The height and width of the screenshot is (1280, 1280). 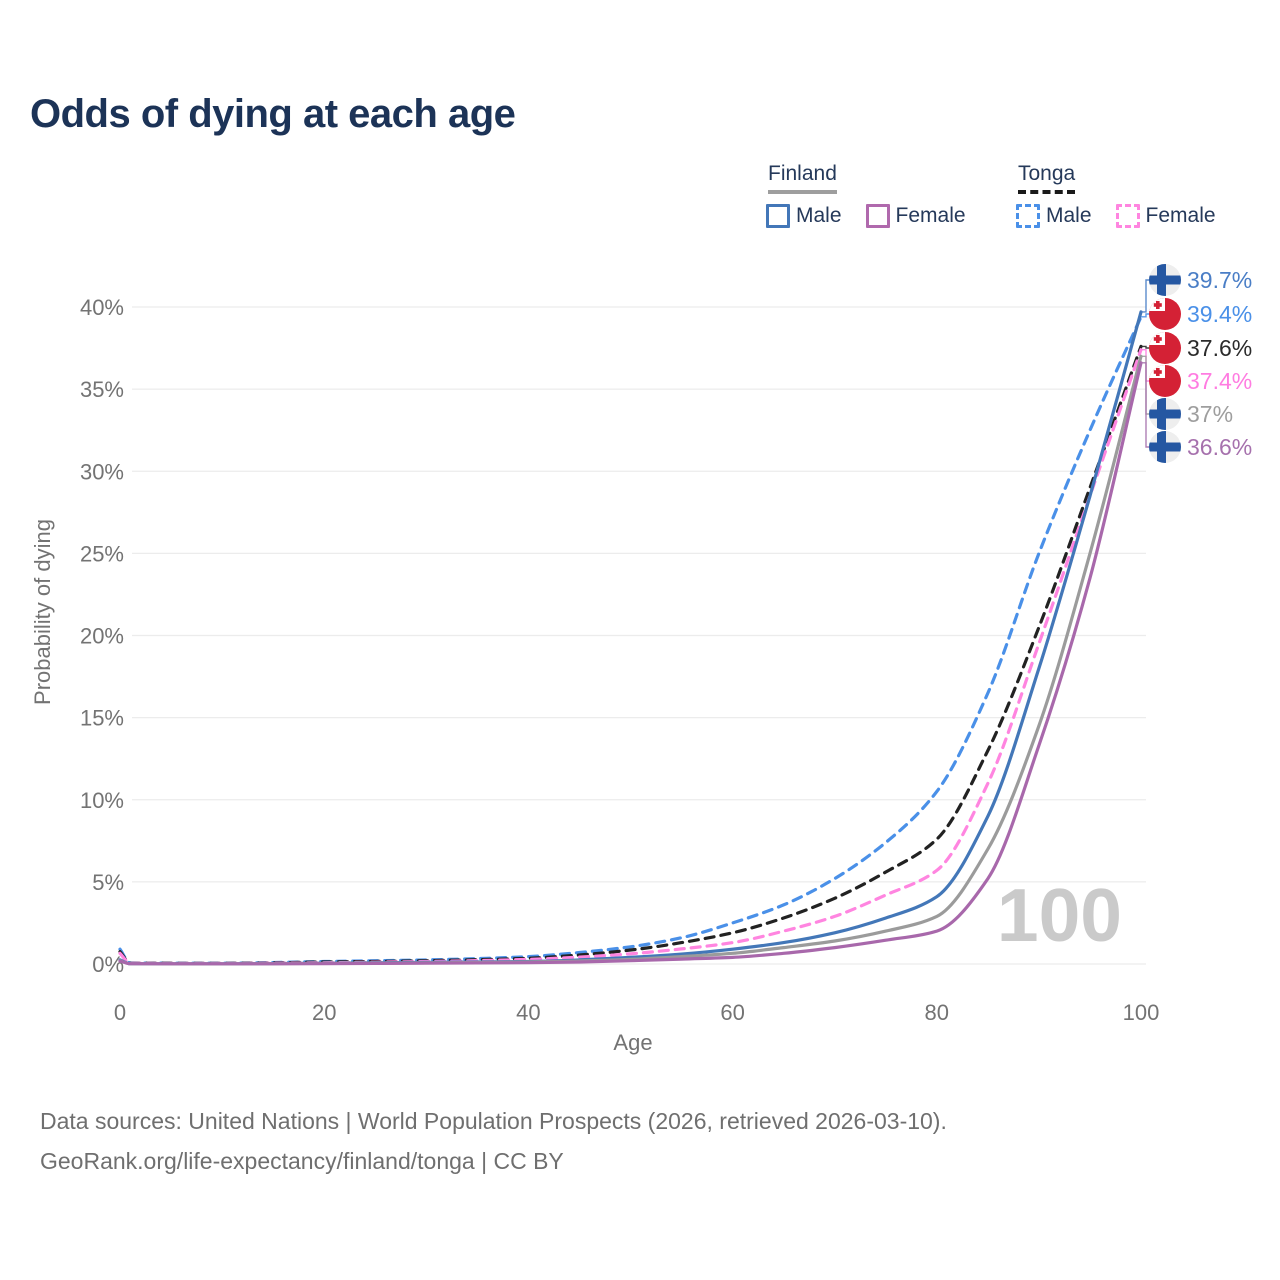 What do you see at coordinates (273, 114) in the screenshot?
I see `chart-title: Odds of dying at each age` at bounding box center [273, 114].